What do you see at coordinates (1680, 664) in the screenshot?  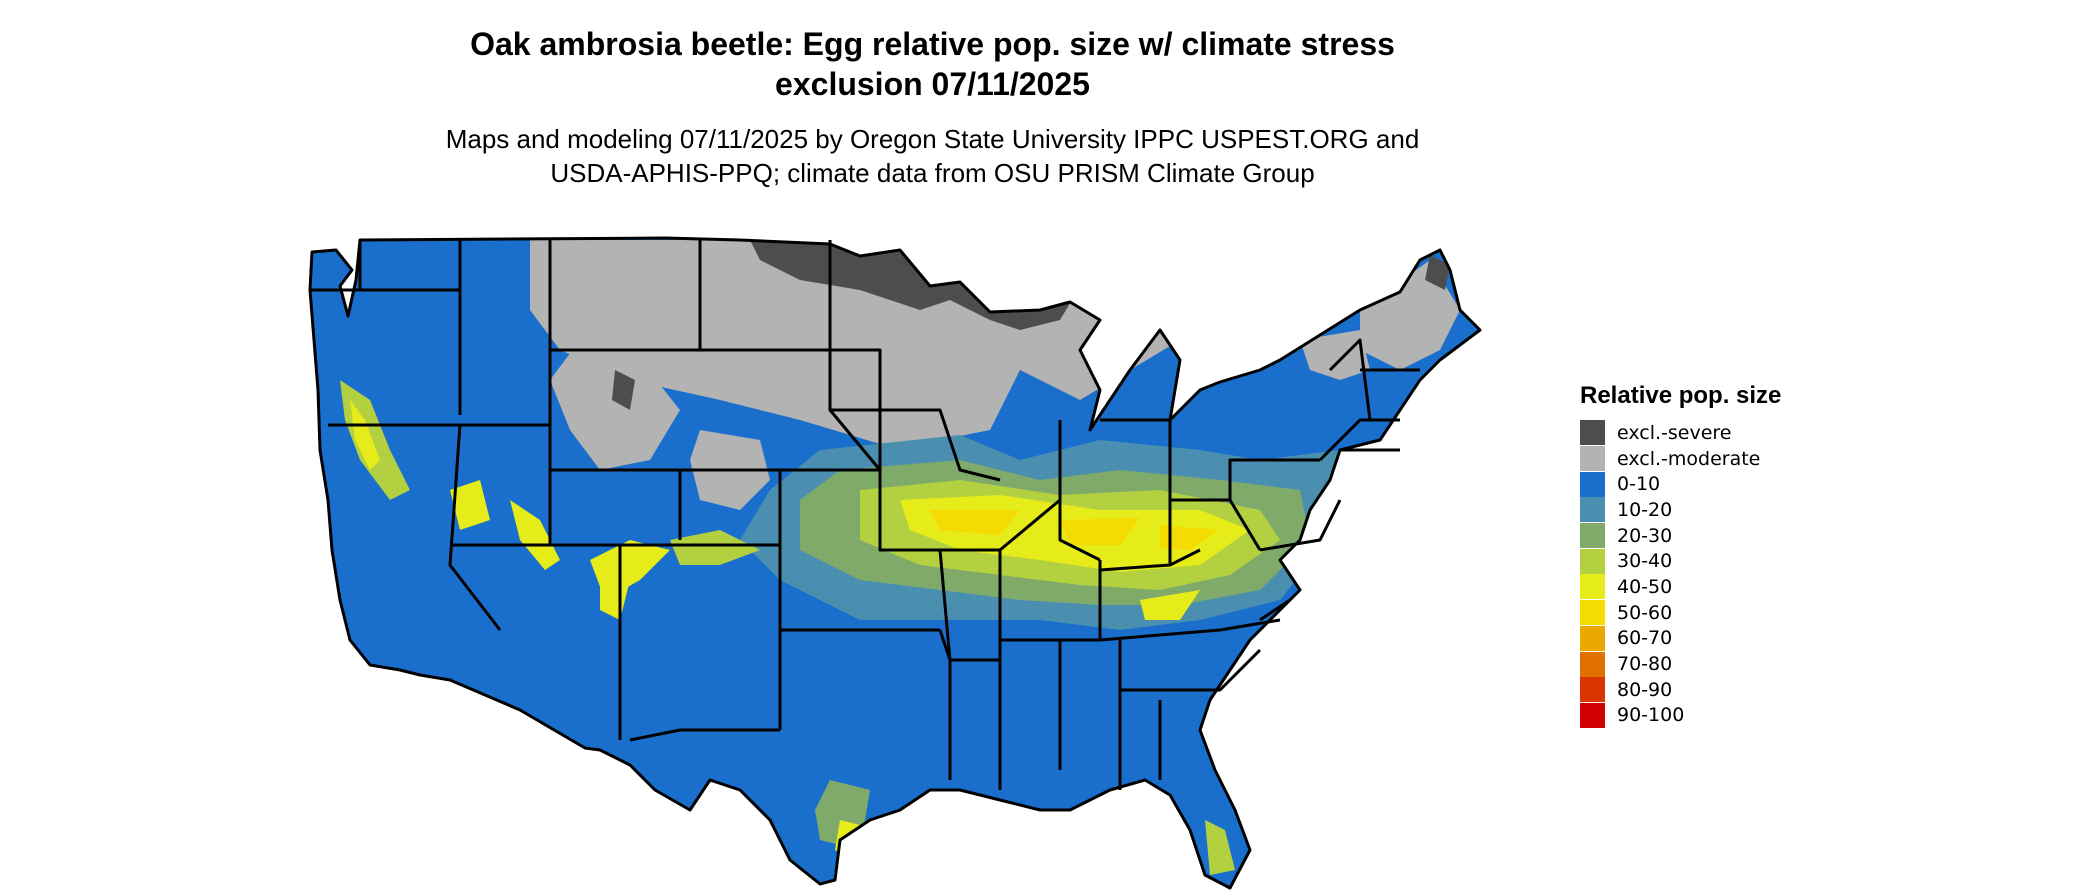 I see `legend-item: 70-80` at bounding box center [1680, 664].